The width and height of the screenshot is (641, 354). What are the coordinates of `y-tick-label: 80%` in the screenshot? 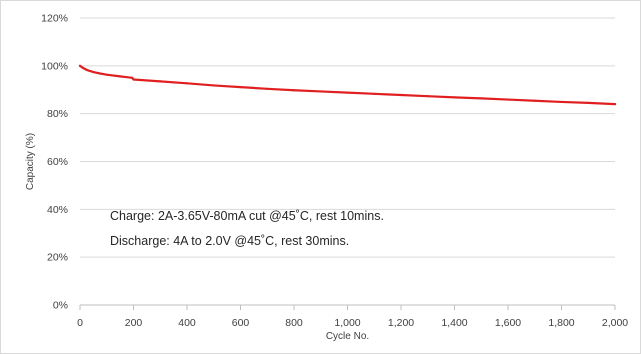 It's located at (57, 114).